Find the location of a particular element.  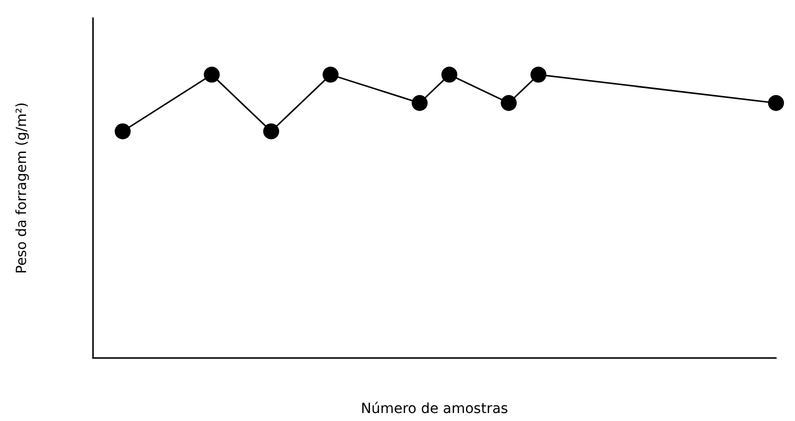

y-axis-title: Peso da forragem (g/m²) is located at coordinates (22, 188).